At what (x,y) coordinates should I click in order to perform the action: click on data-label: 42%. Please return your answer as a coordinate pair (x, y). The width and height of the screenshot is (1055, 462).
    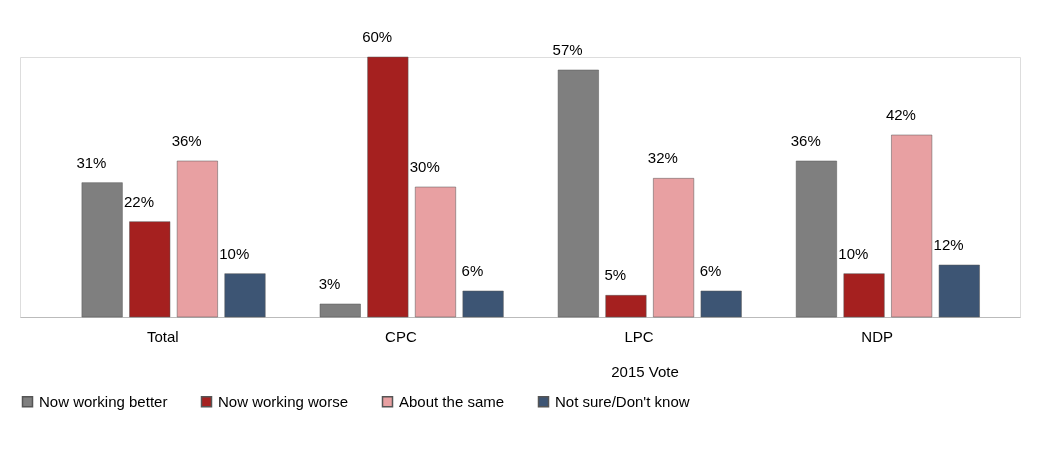
    Looking at the image, I should click on (900, 114).